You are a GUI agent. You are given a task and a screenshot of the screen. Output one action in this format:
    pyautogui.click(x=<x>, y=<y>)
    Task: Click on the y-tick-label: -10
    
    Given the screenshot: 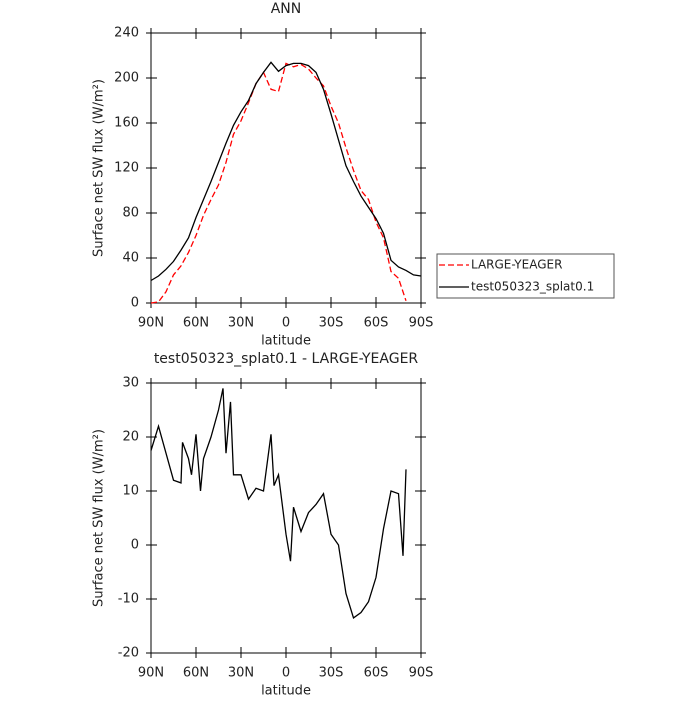 What is the action you would take?
    pyautogui.click(x=128, y=599)
    